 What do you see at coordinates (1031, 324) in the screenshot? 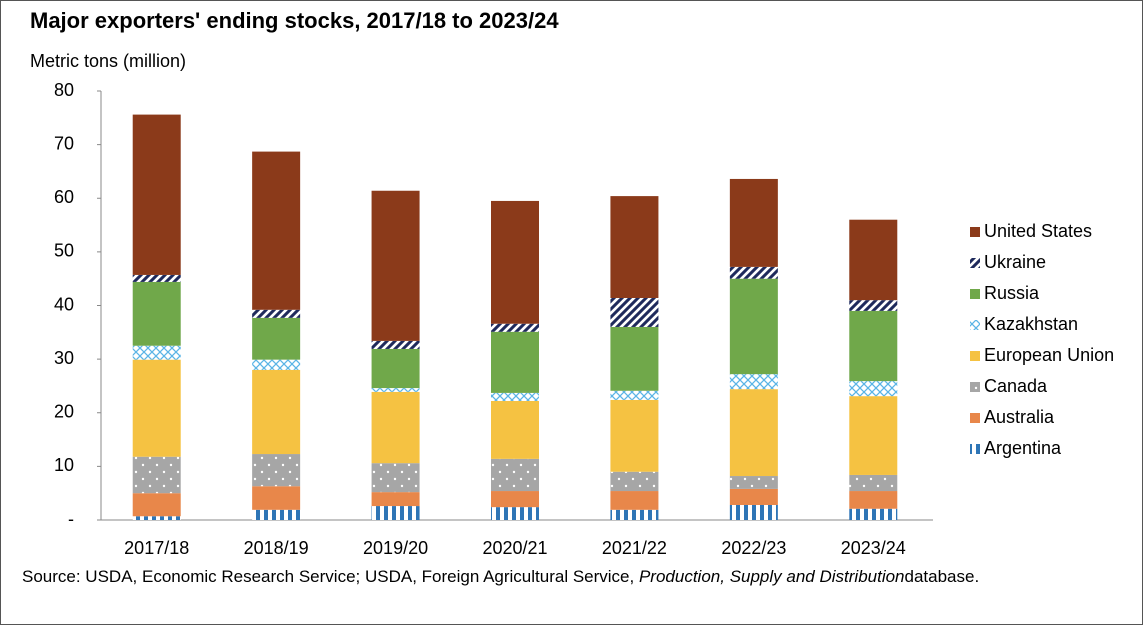
I see `legend-label: Kazakhstan` at bounding box center [1031, 324].